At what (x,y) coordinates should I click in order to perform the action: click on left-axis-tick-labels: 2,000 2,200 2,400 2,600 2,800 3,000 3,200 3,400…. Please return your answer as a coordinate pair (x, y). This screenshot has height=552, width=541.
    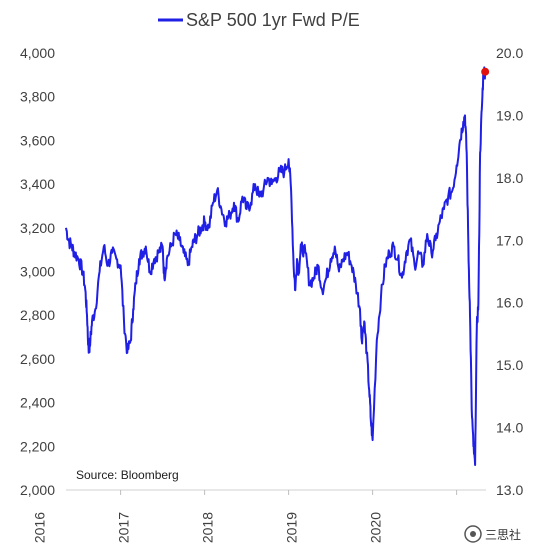
    Looking at the image, I should click on (37, 271).